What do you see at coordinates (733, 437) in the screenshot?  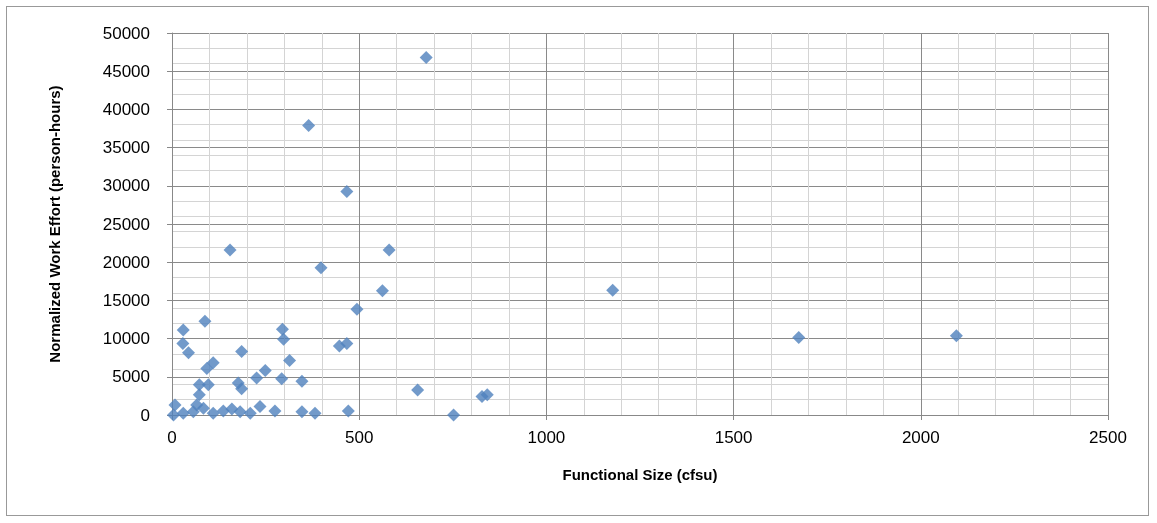 I see `x-tick-label: 1500` at bounding box center [733, 437].